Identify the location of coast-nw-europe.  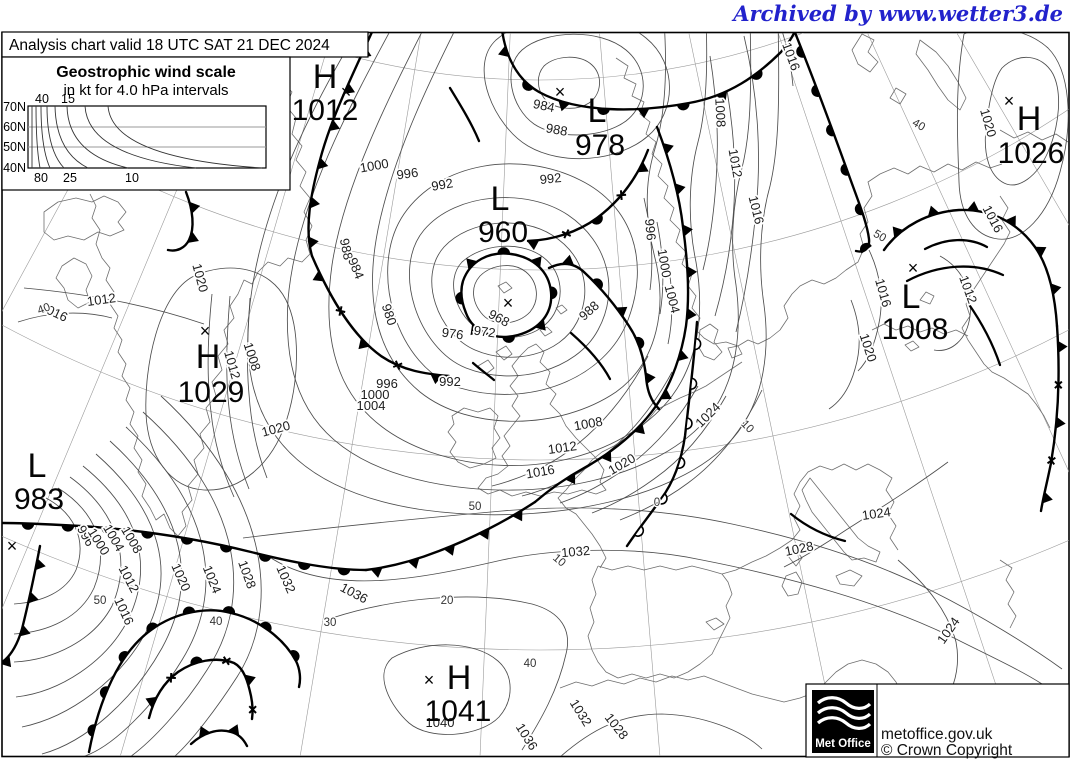
(650, 465).